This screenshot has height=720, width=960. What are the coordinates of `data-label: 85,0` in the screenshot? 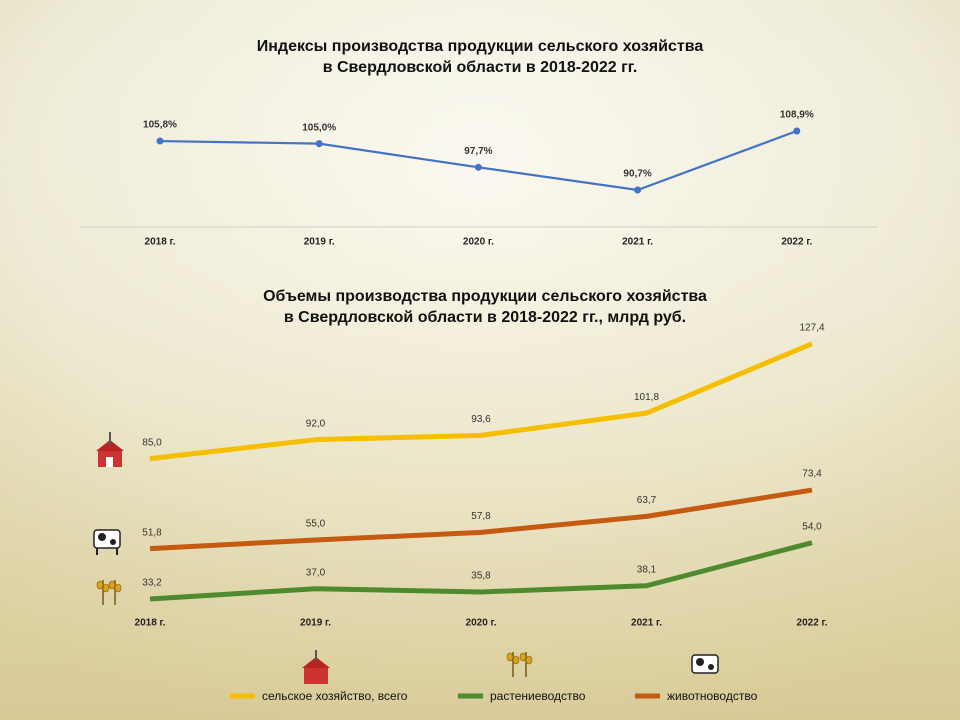 It's located at (152, 442).